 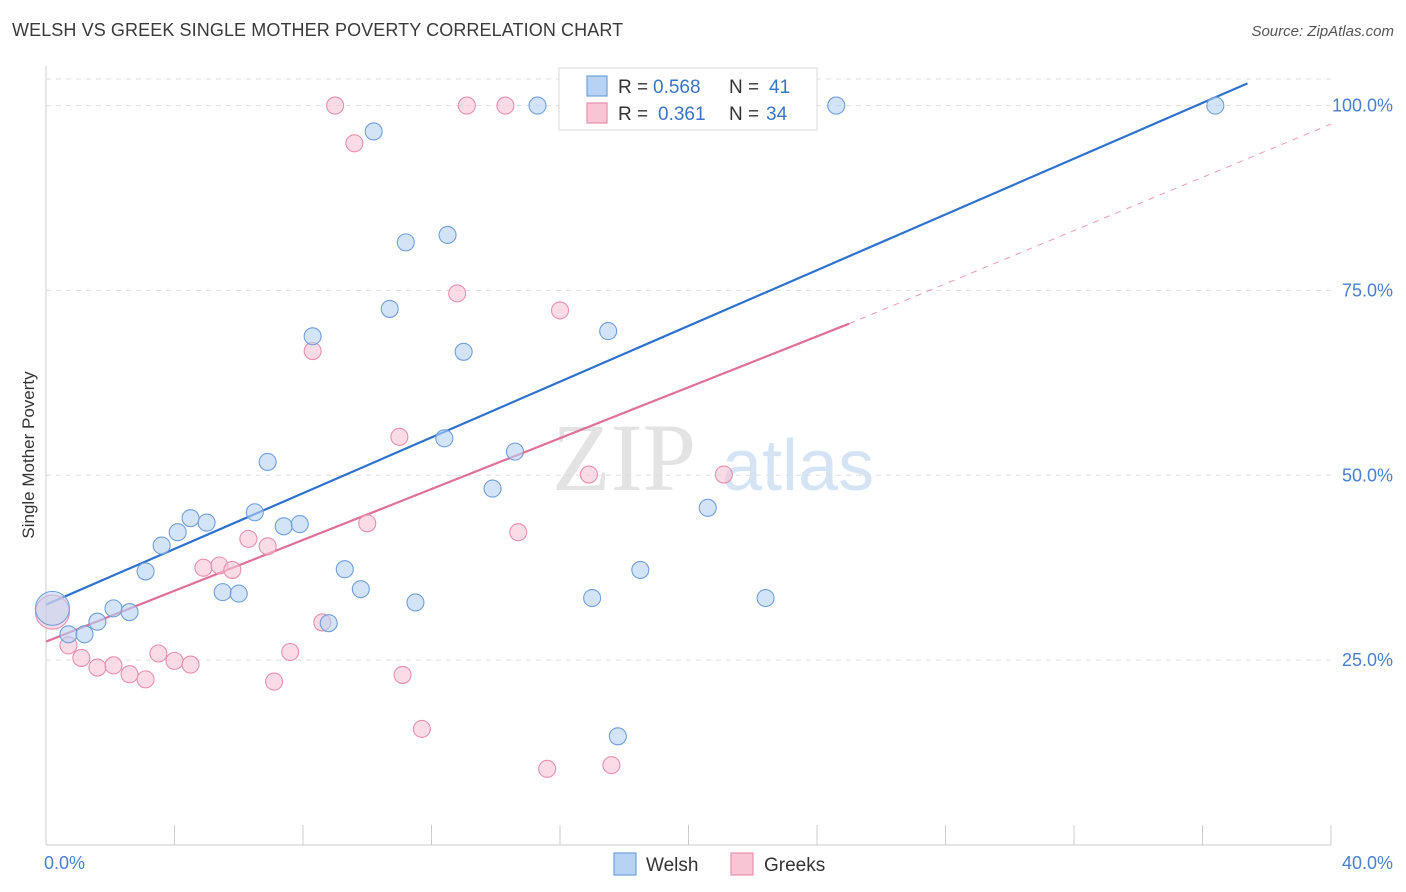 I want to click on welsh-legend-label: Welsh, so click(x=672, y=865).